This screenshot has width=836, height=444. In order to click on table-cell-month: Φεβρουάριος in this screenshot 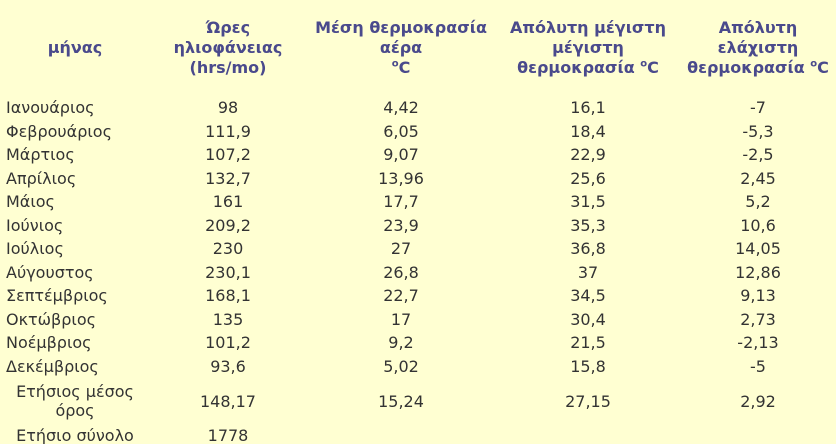, I will do `click(59, 131)`.